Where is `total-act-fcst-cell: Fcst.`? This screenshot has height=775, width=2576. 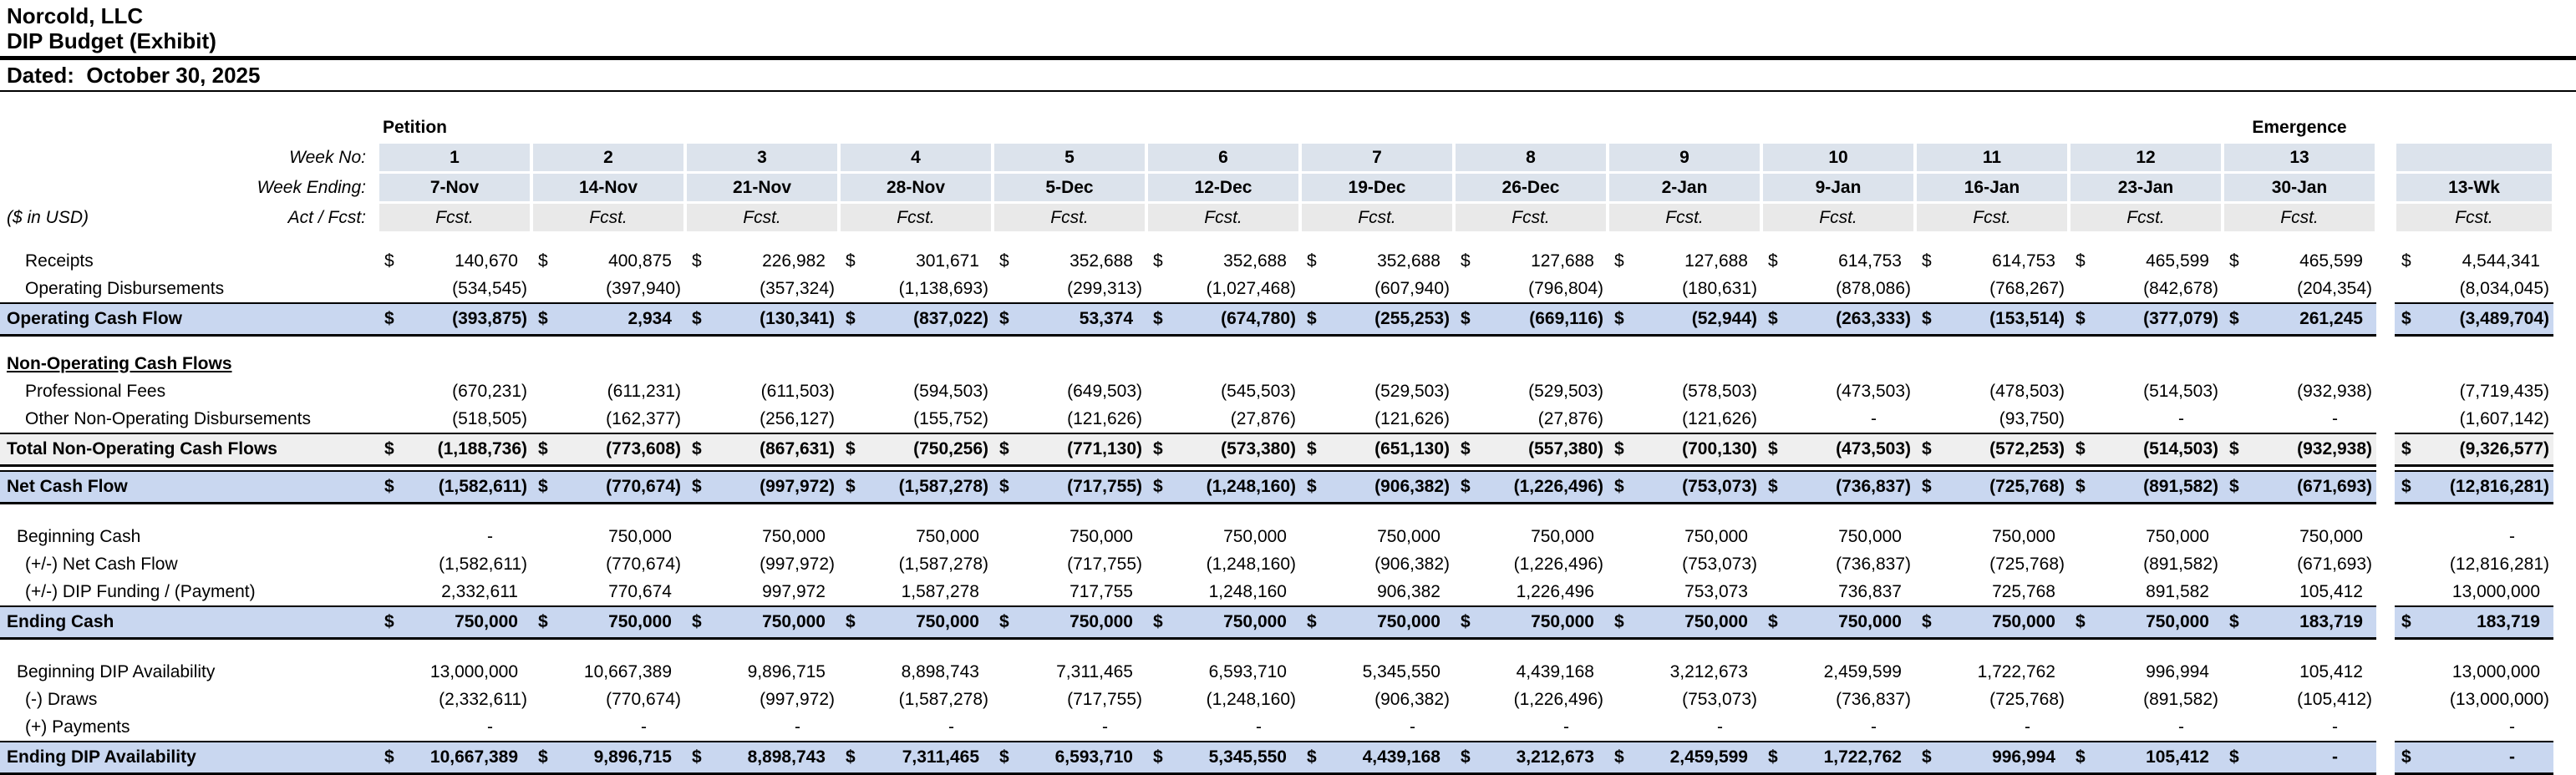
total-act-fcst-cell: Fcst. is located at coordinates (2474, 217).